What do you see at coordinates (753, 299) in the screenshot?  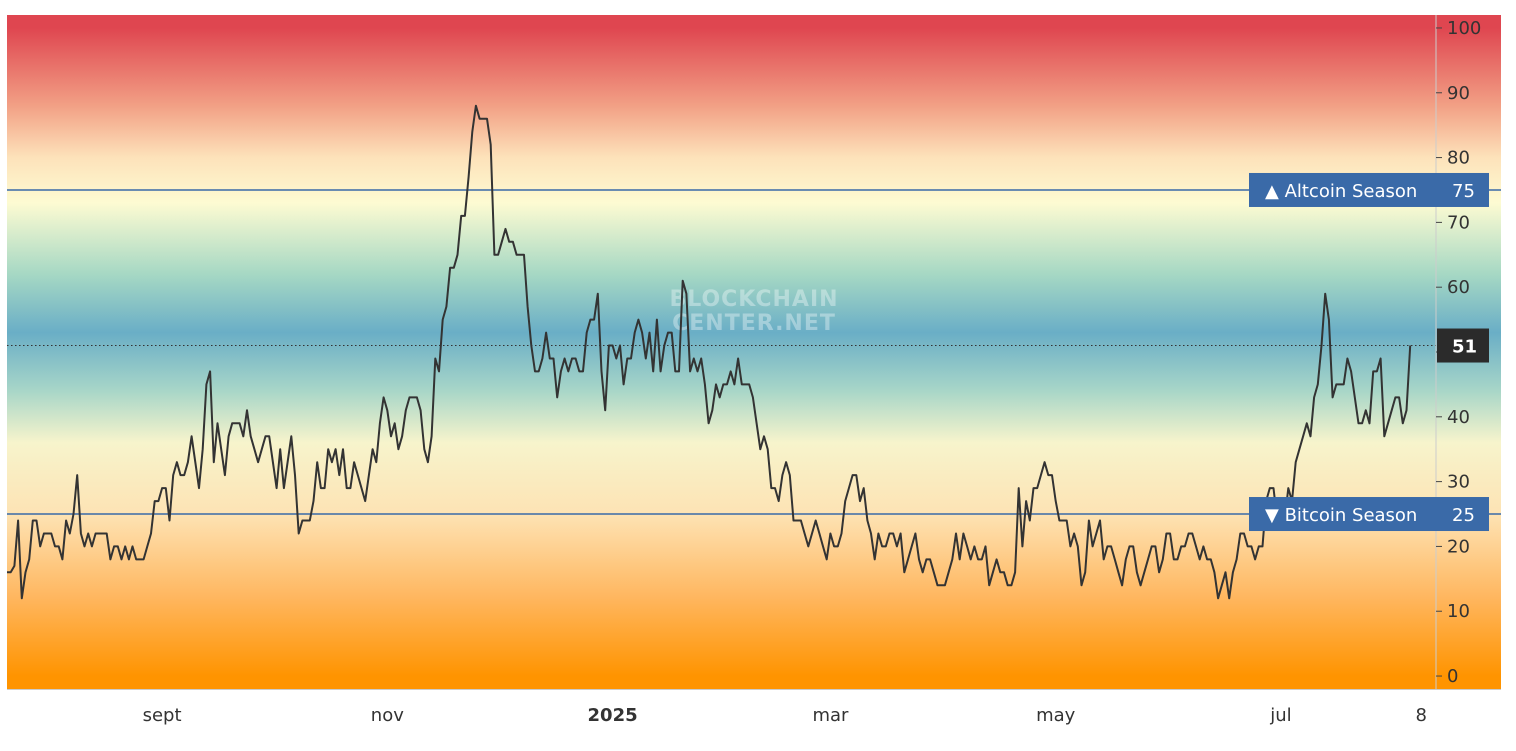 I see `watermark-line-1: BLOCKCHAIN` at bounding box center [753, 299].